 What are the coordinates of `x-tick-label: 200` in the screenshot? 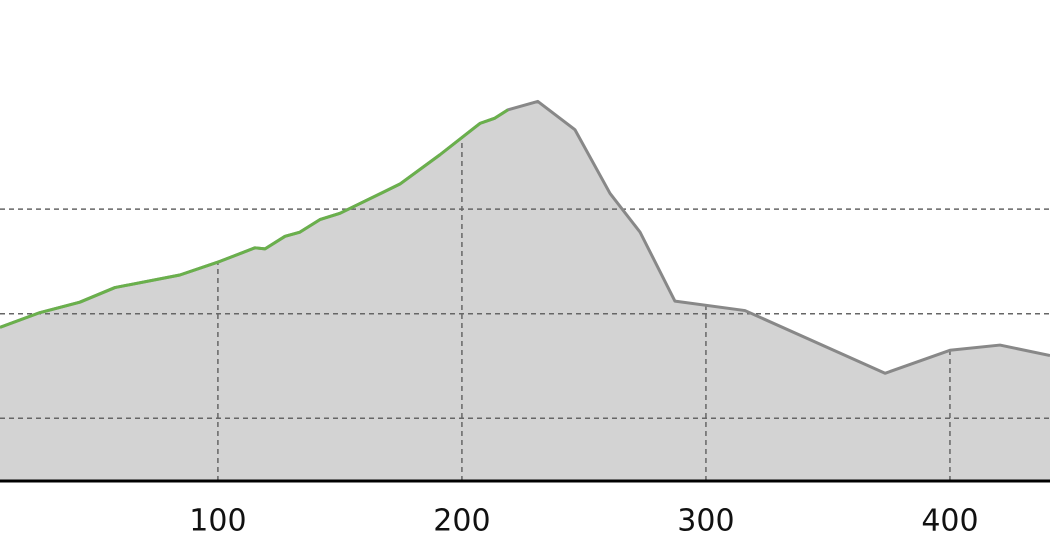 It's located at (461, 521).